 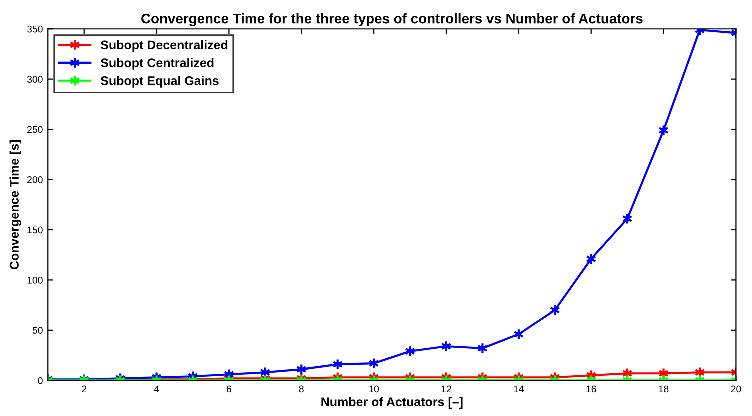 I want to click on x-axis-title: Number of Actuators [–], so click(x=392, y=403).